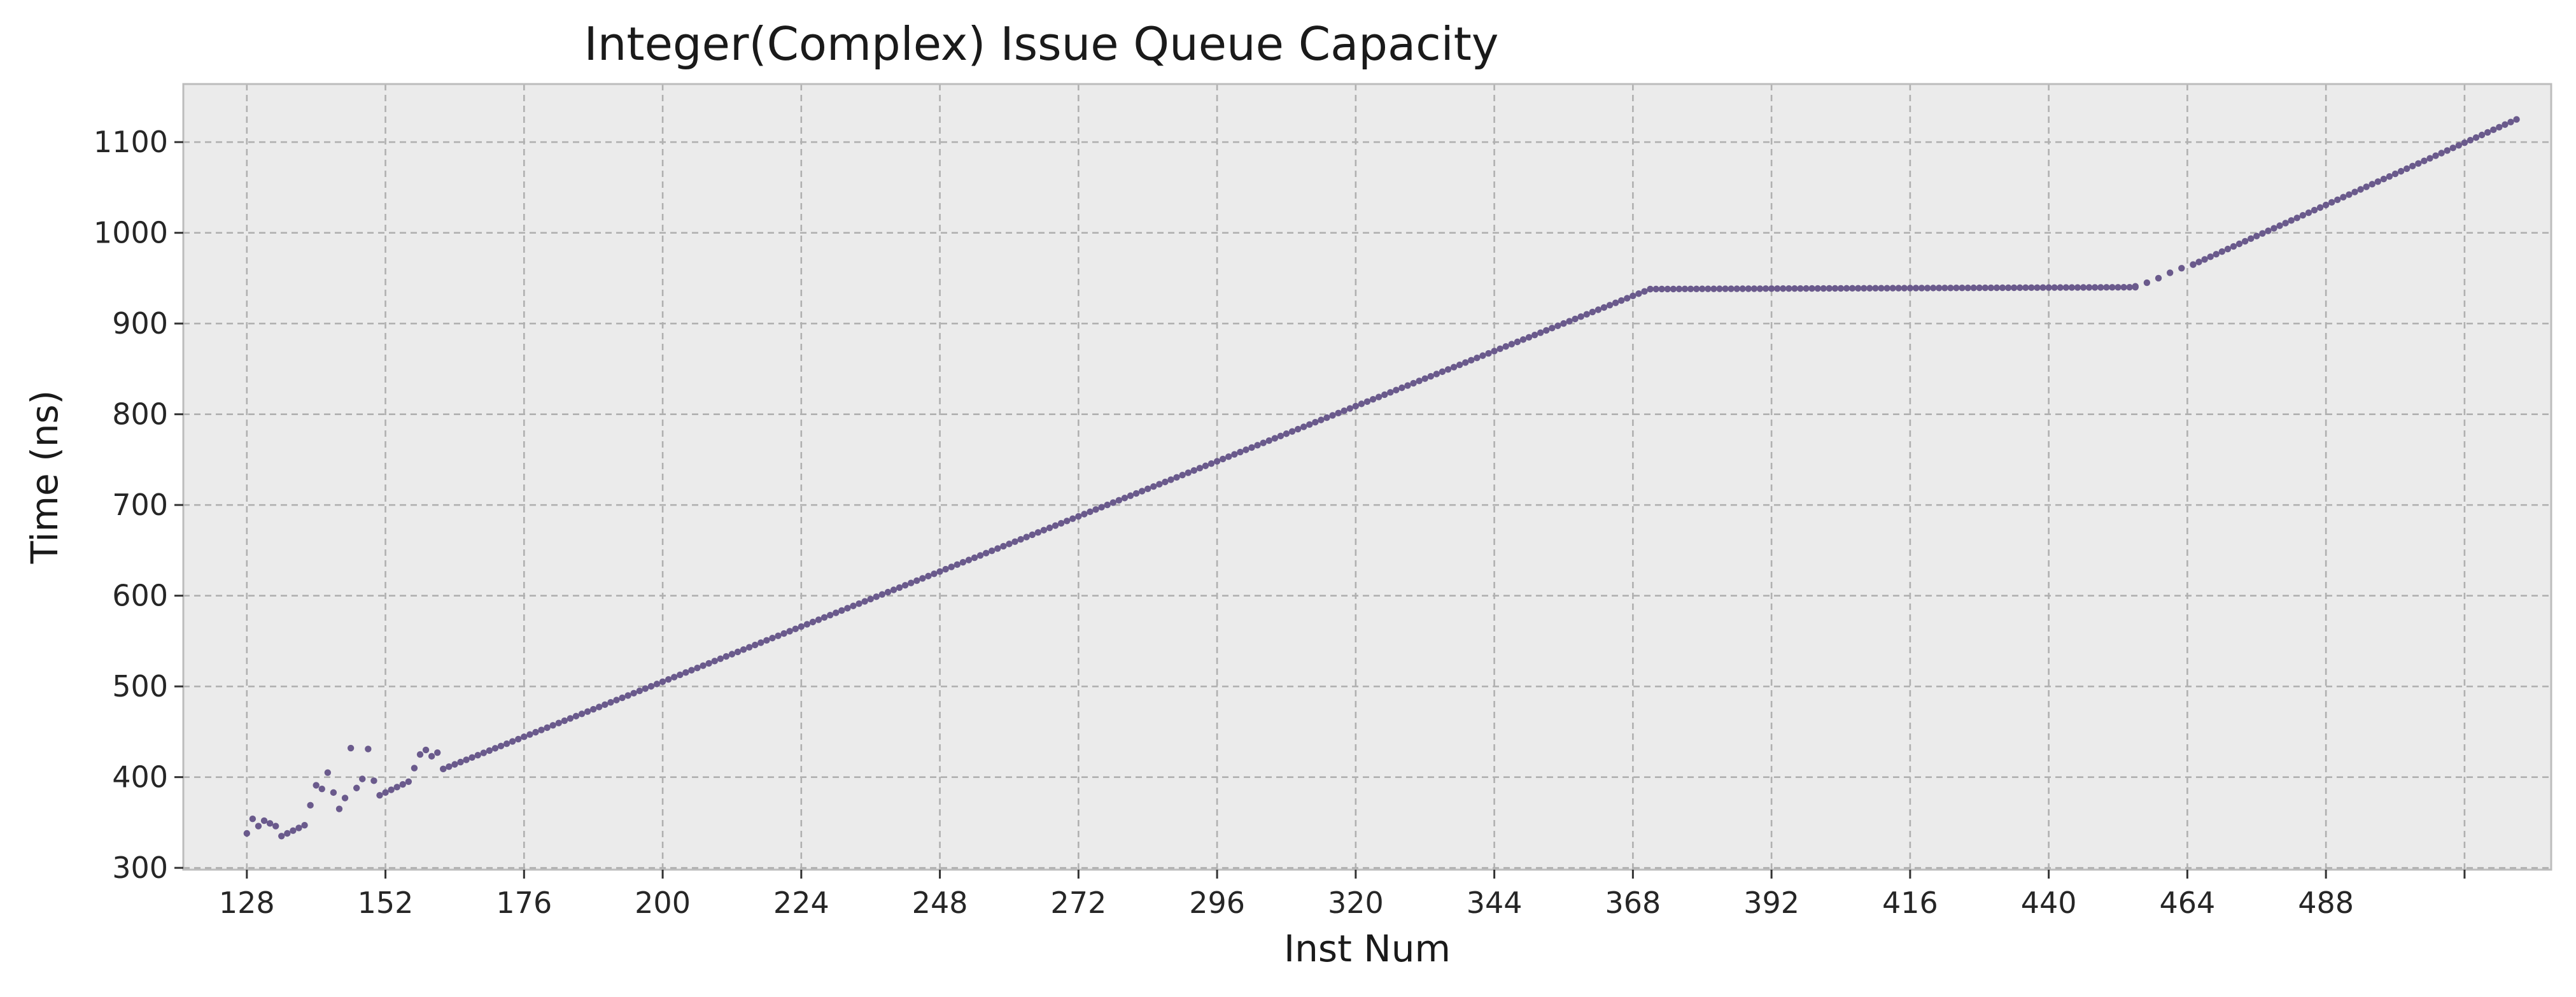  Describe the element at coordinates (131, 233) in the screenshot. I see `y-tick-label: 1000` at that location.